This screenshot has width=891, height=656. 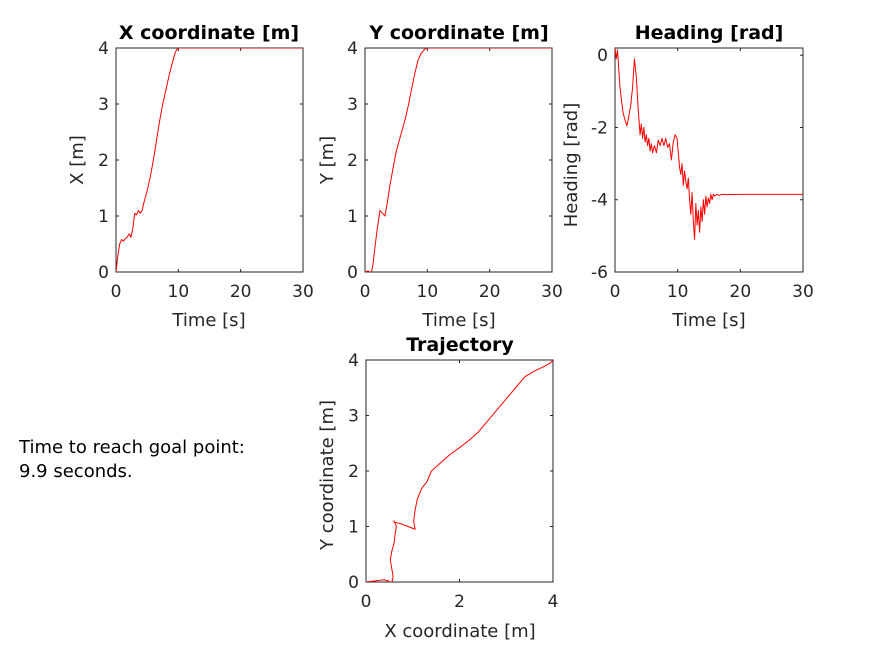 What do you see at coordinates (77, 160) in the screenshot?
I see `y-axis-label: X [m]` at bounding box center [77, 160].